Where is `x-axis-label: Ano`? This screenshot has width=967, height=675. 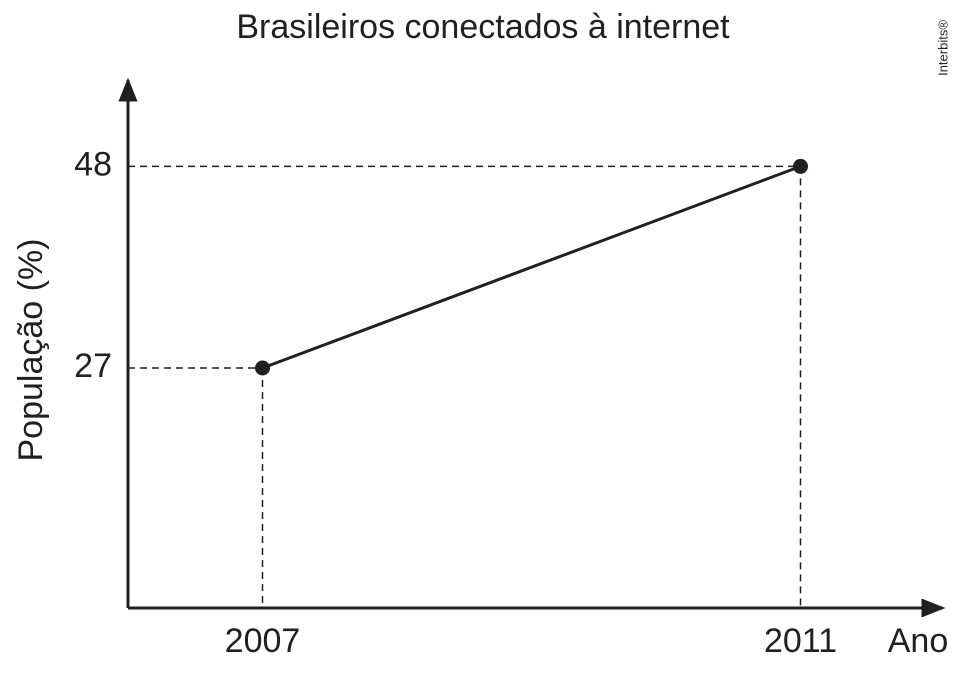
x-axis-label: Ano is located at coordinates (918, 641).